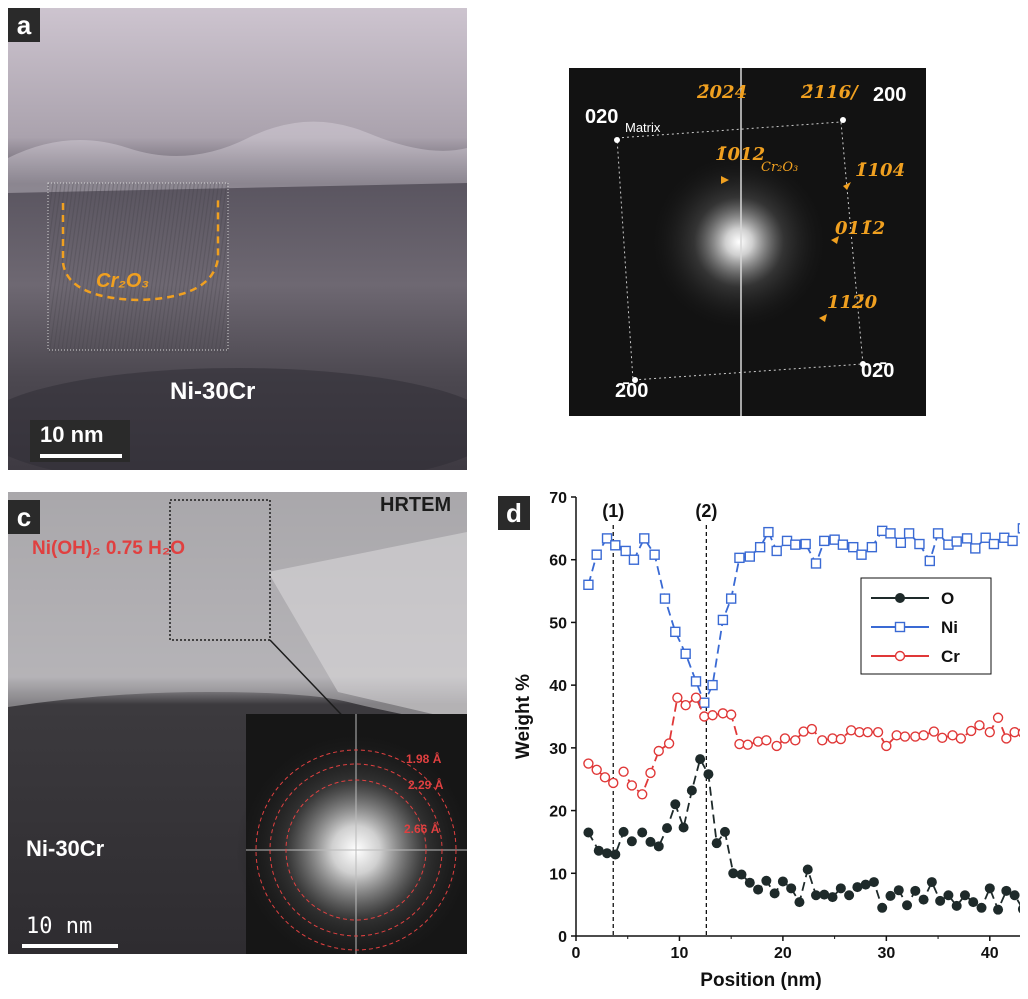 The height and width of the screenshot is (999, 1028). I want to click on marker-lines: (1) (2), so click(659, 718).